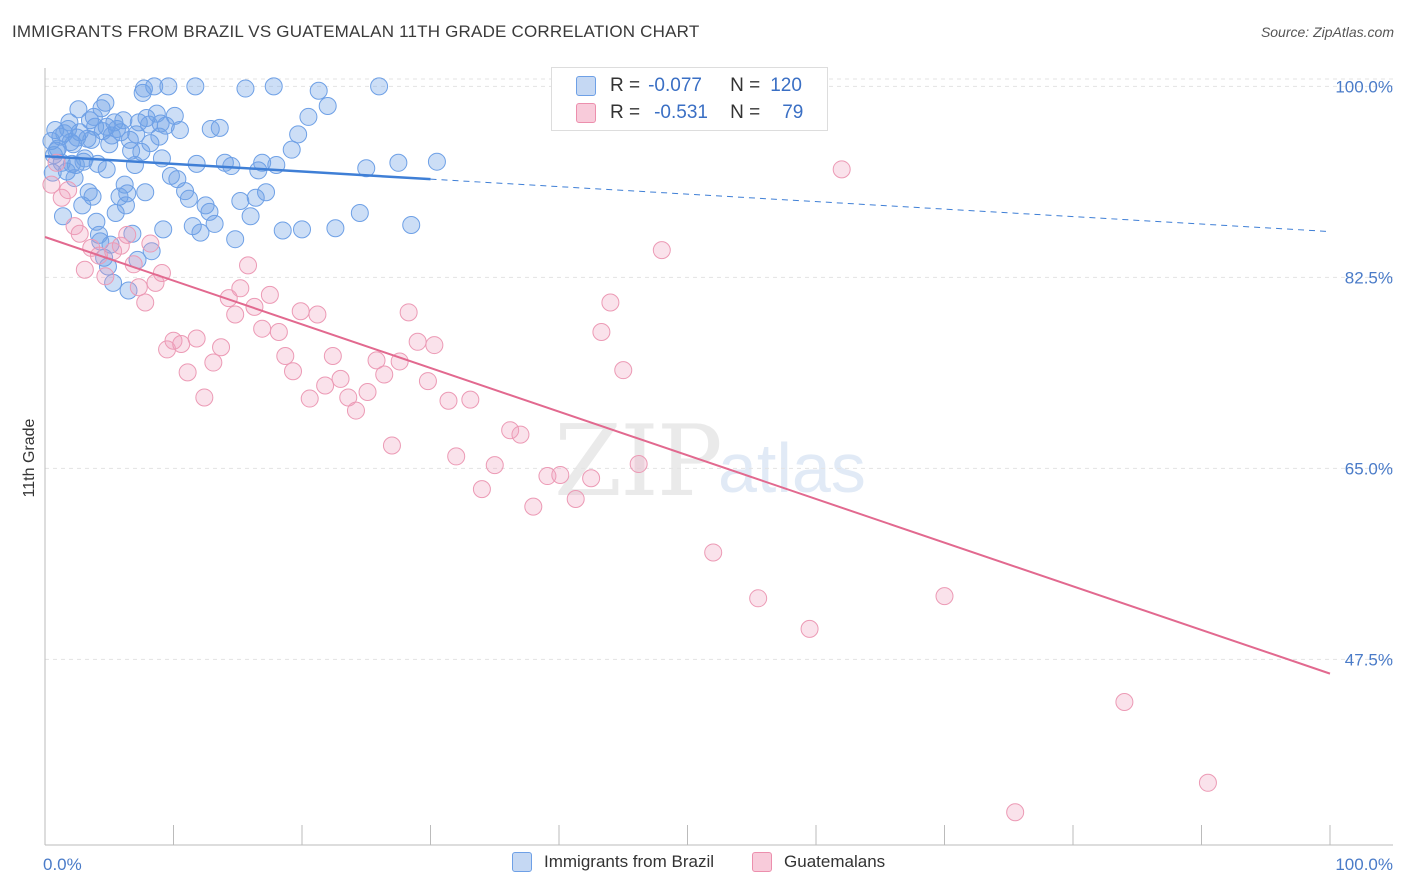 The width and height of the screenshot is (1406, 892). I want to click on legend-row-guatemalans: R = -0.531 N = 79, so click(689, 113).